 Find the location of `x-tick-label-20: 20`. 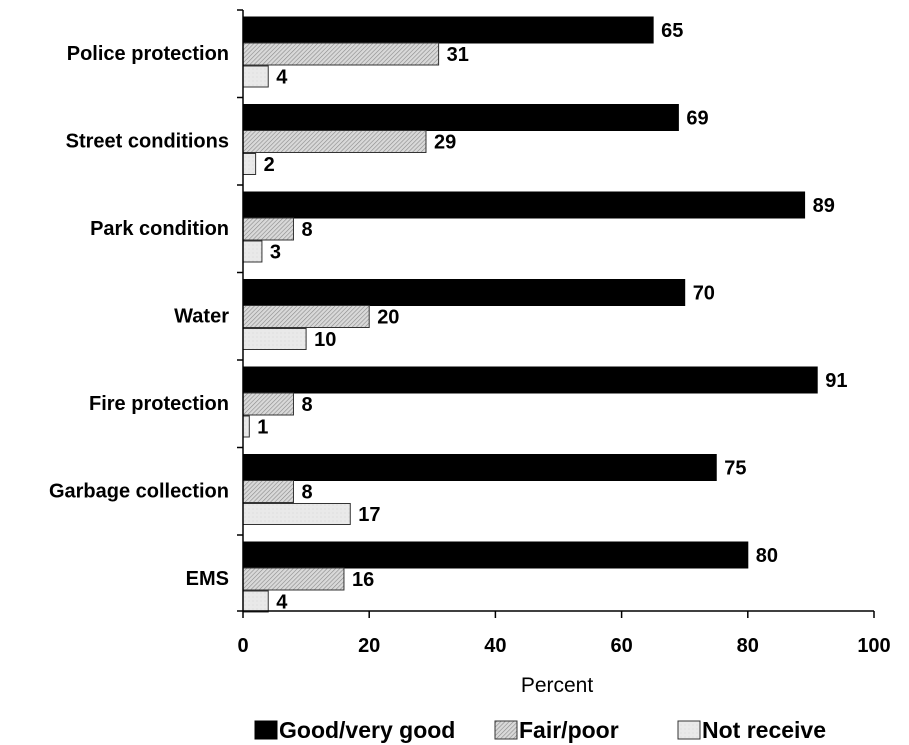

x-tick-label-20: 20 is located at coordinates (369, 646).